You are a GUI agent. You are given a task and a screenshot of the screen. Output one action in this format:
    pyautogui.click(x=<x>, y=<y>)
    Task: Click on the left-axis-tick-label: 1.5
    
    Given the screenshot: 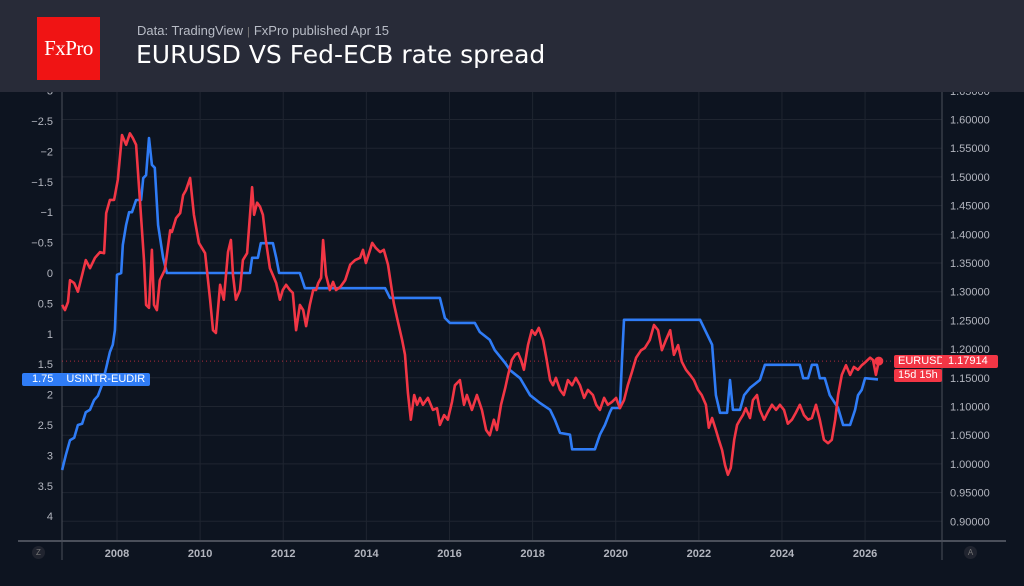 What is the action you would take?
    pyautogui.click(x=45, y=365)
    